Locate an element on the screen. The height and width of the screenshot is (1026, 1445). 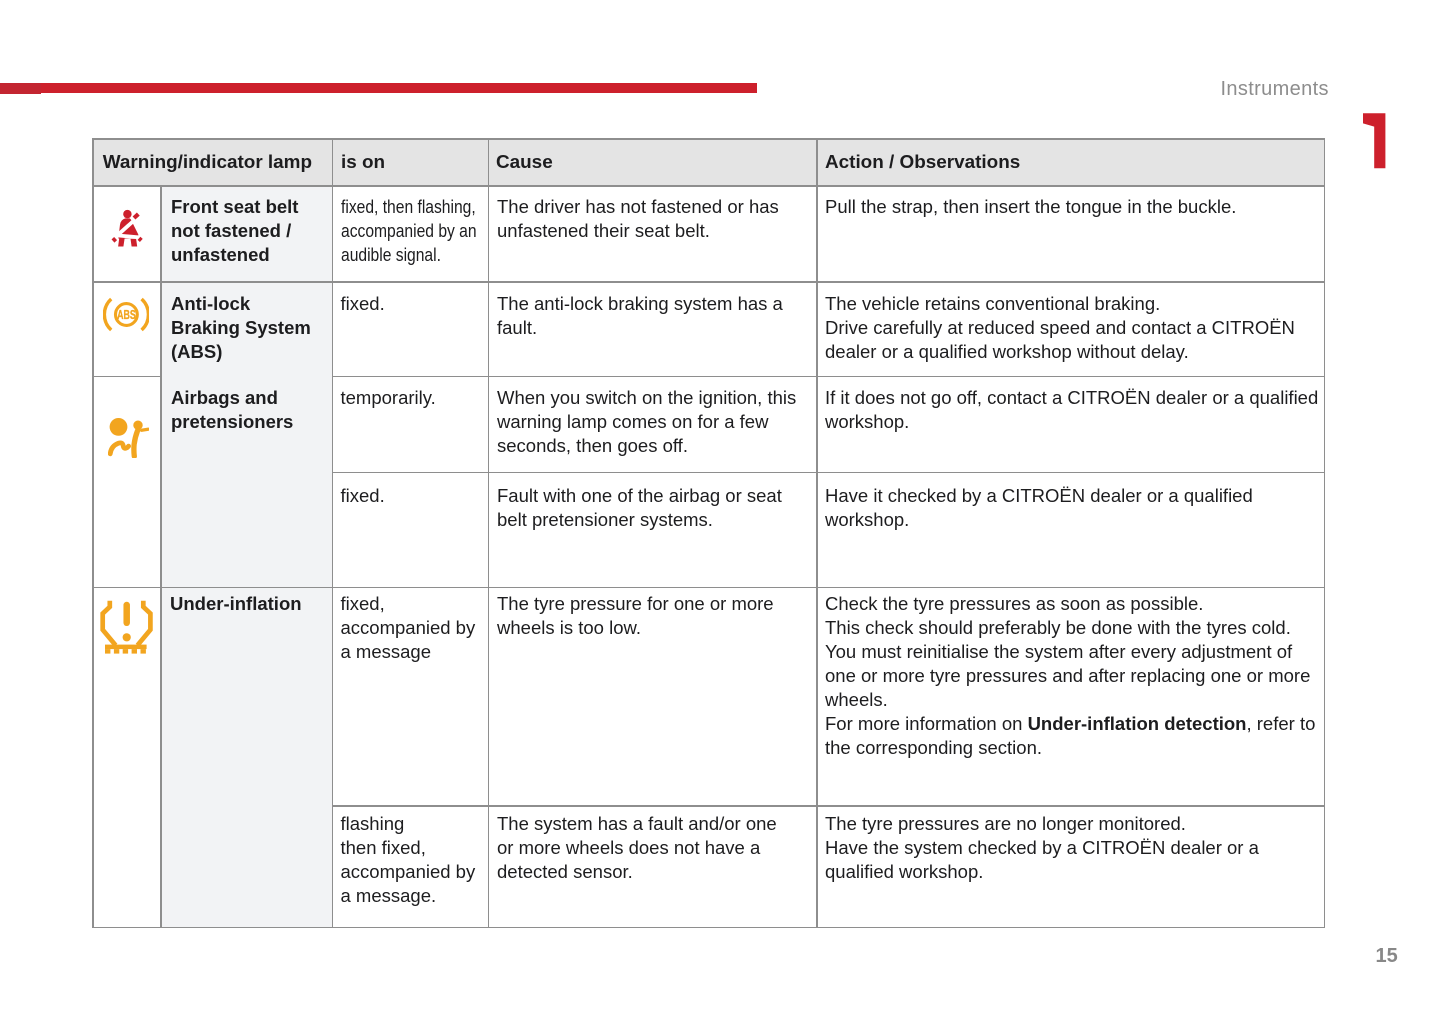
svg-text: ABS is located at coordinates (126, 316).